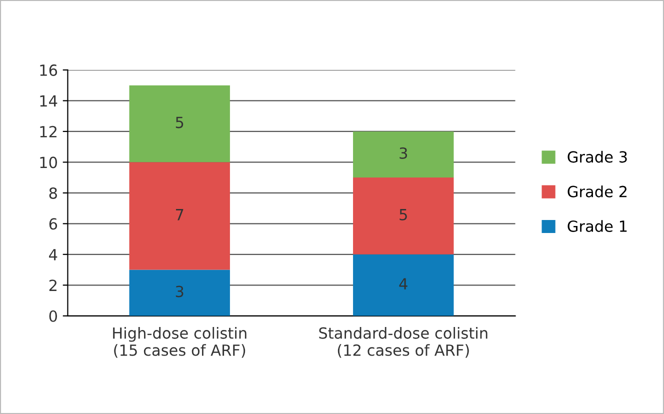 The height and width of the screenshot is (414, 664). Describe the element at coordinates (597, 156) in the screenshot. I see `legend-label: Grade 3` at that location.